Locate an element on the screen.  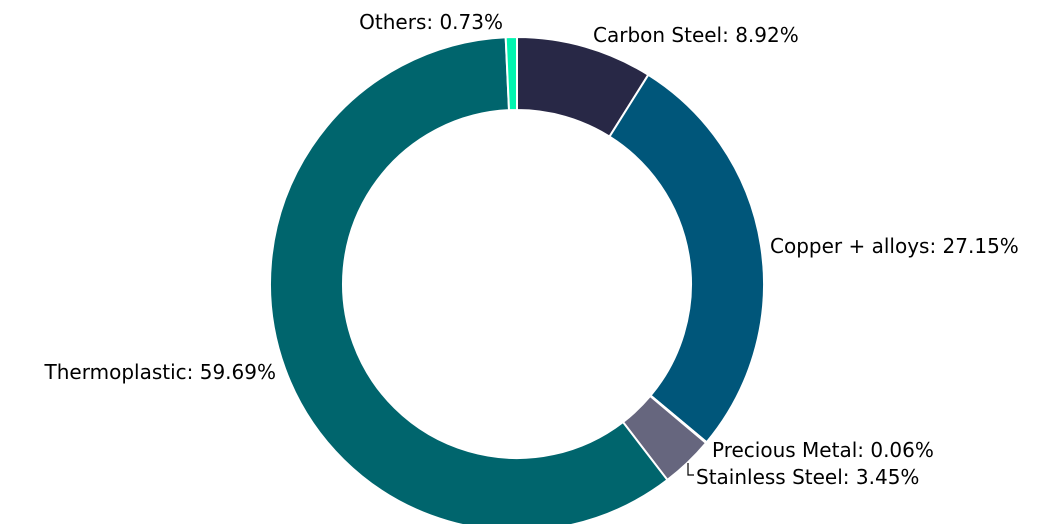
slice-label-thermoplastic: Thermoplastic: 59.69% is located at coordinates (160, 372).